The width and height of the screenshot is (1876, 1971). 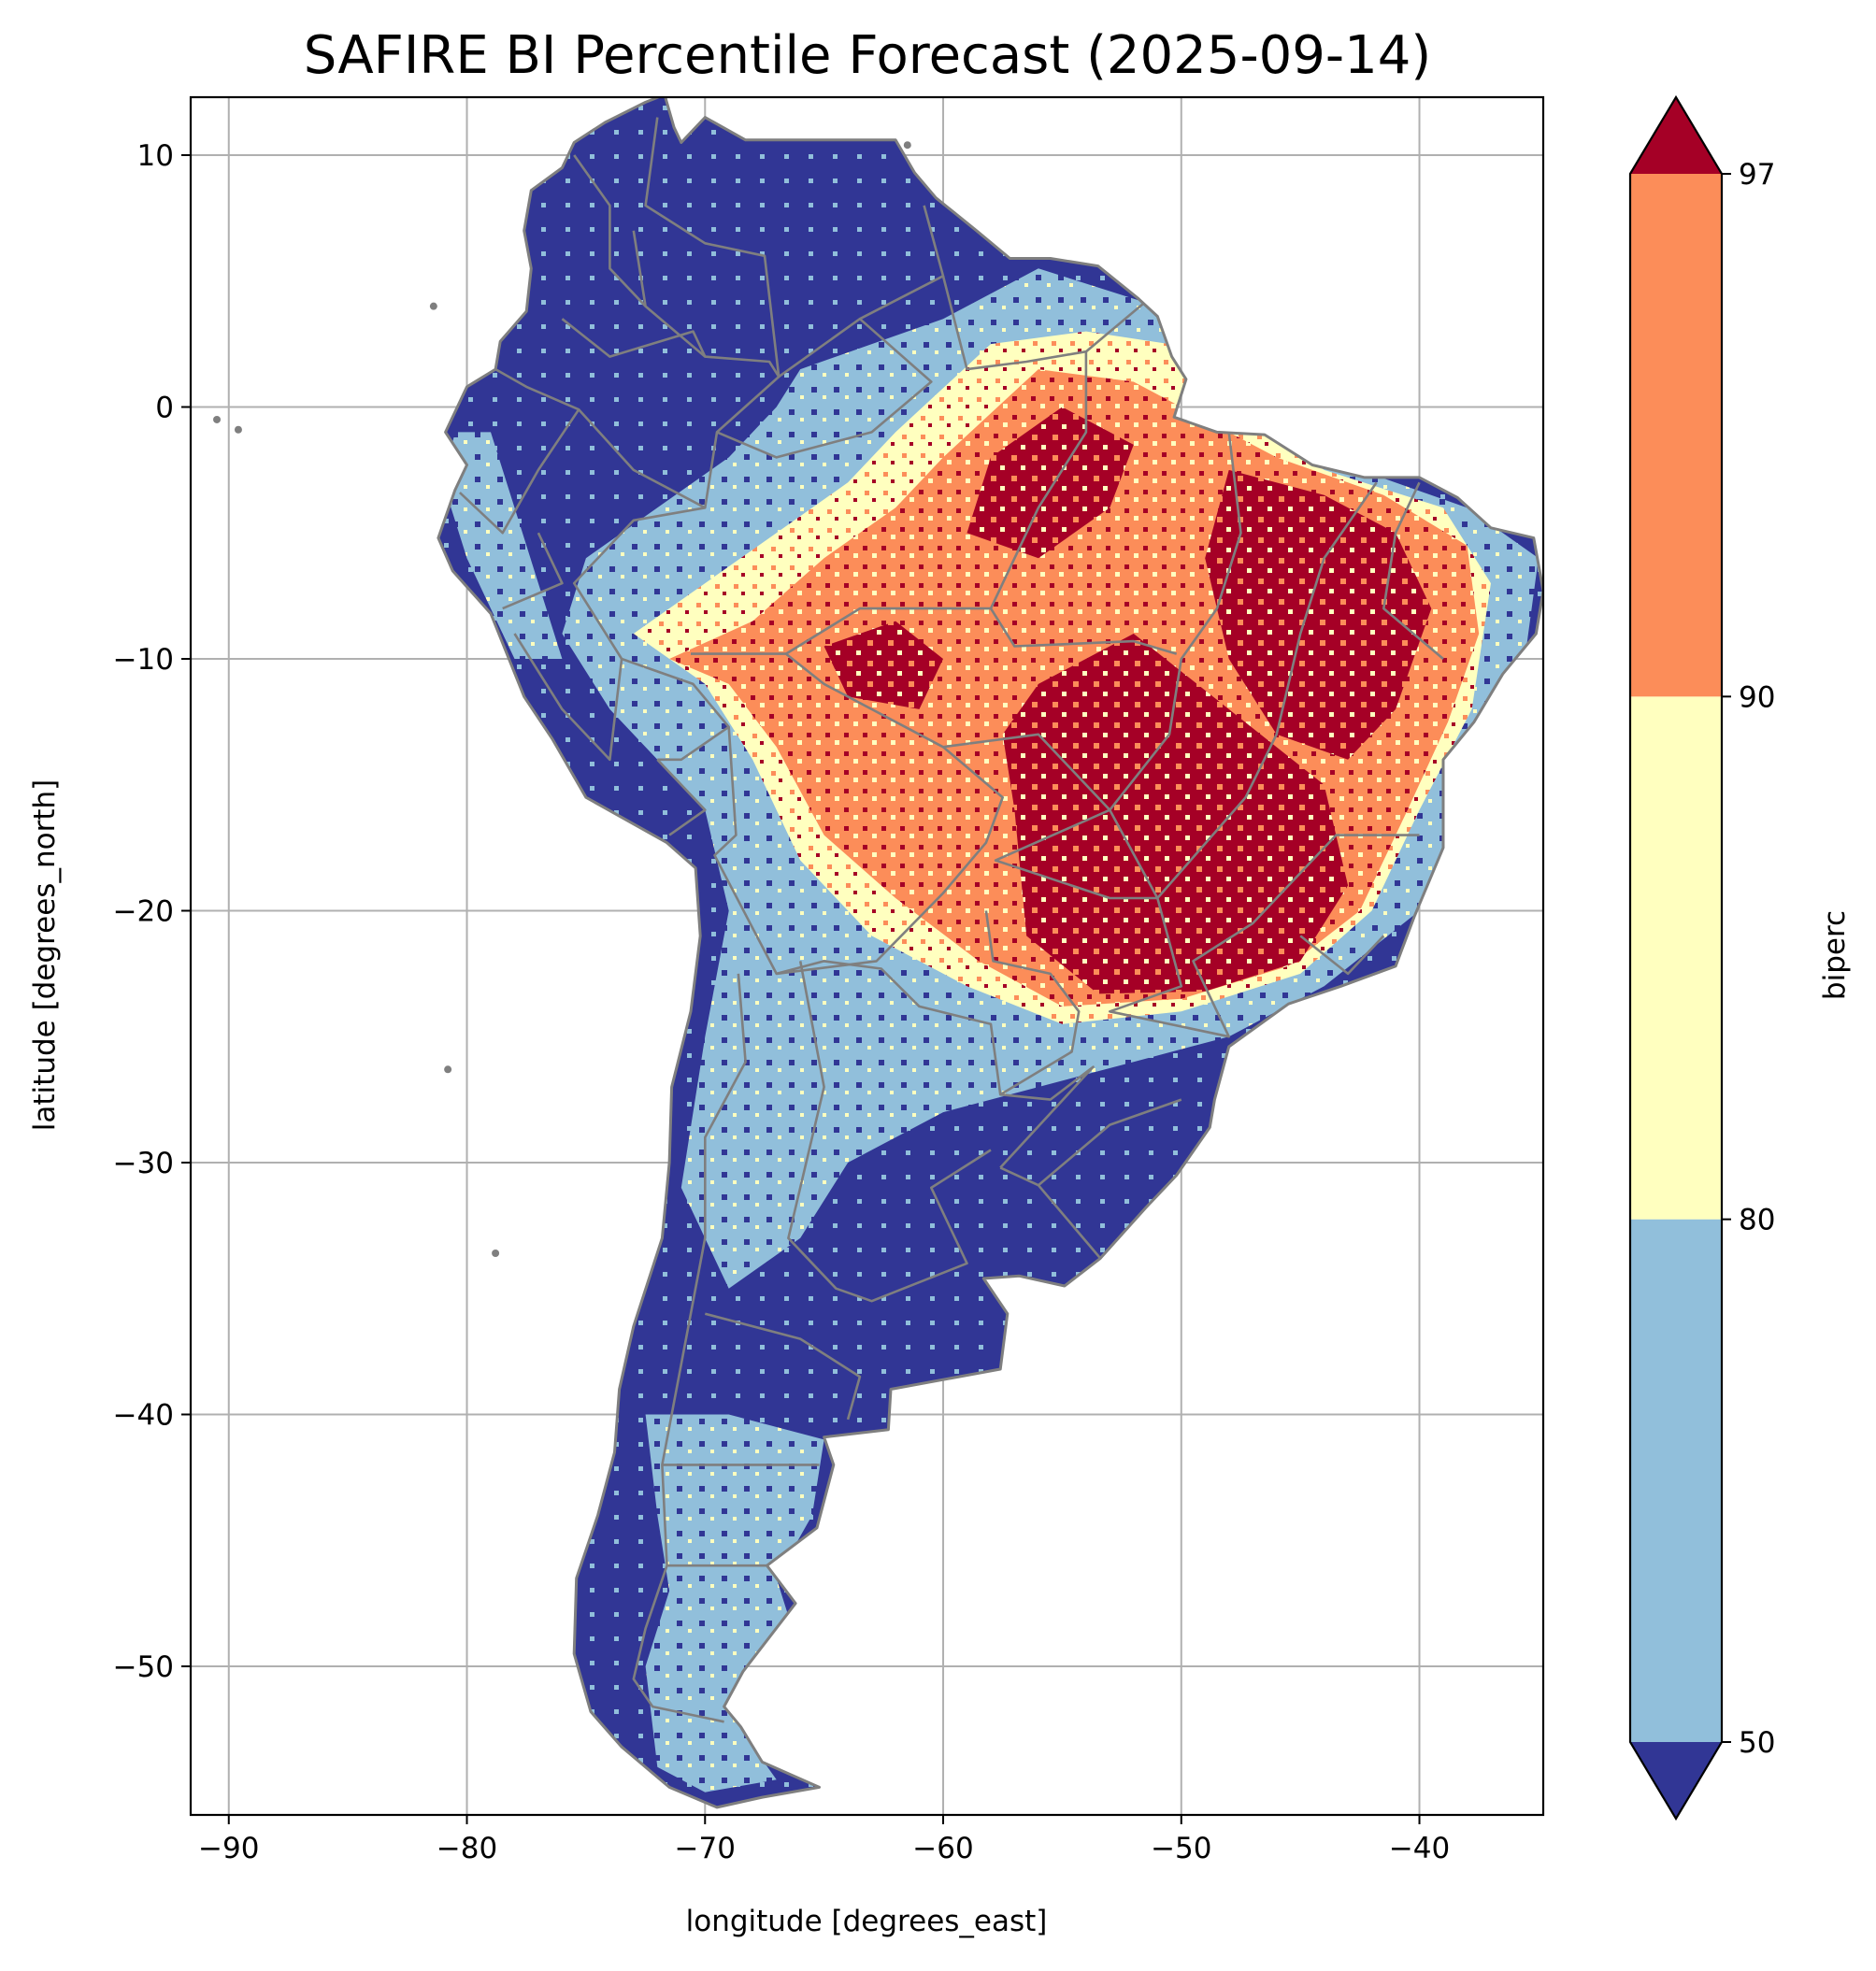 I want to click on zone-above-97-cerrado, so click(x=1175, y=814).